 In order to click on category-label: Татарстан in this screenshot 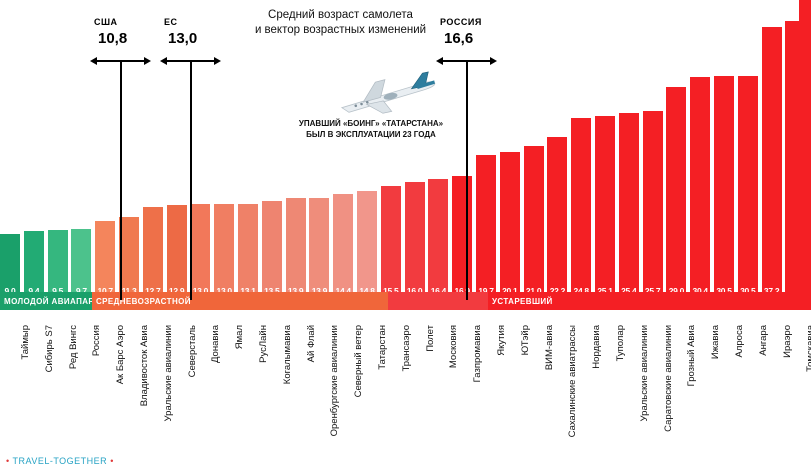, I will do `click(382, 347)`.